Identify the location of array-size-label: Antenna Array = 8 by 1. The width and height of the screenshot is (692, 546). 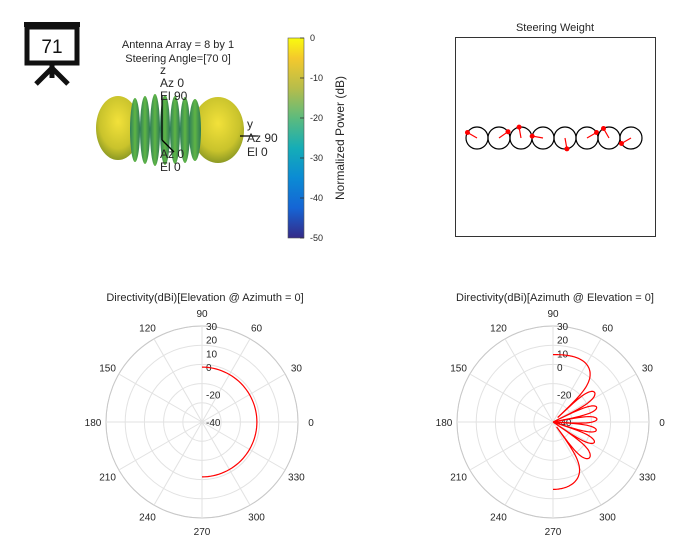
(178, 45).